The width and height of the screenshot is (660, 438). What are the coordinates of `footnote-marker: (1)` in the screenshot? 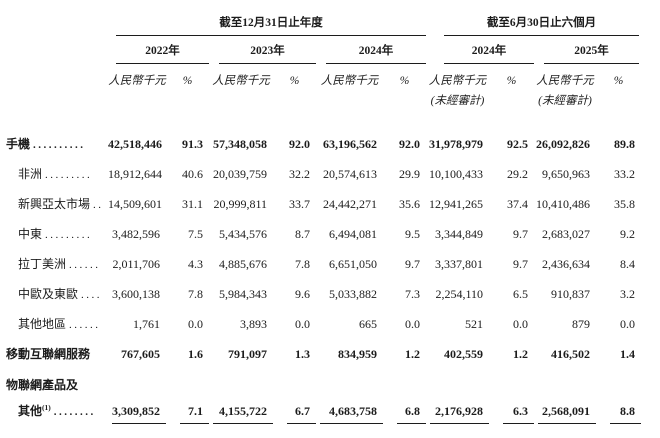 It's located at (46, 407).